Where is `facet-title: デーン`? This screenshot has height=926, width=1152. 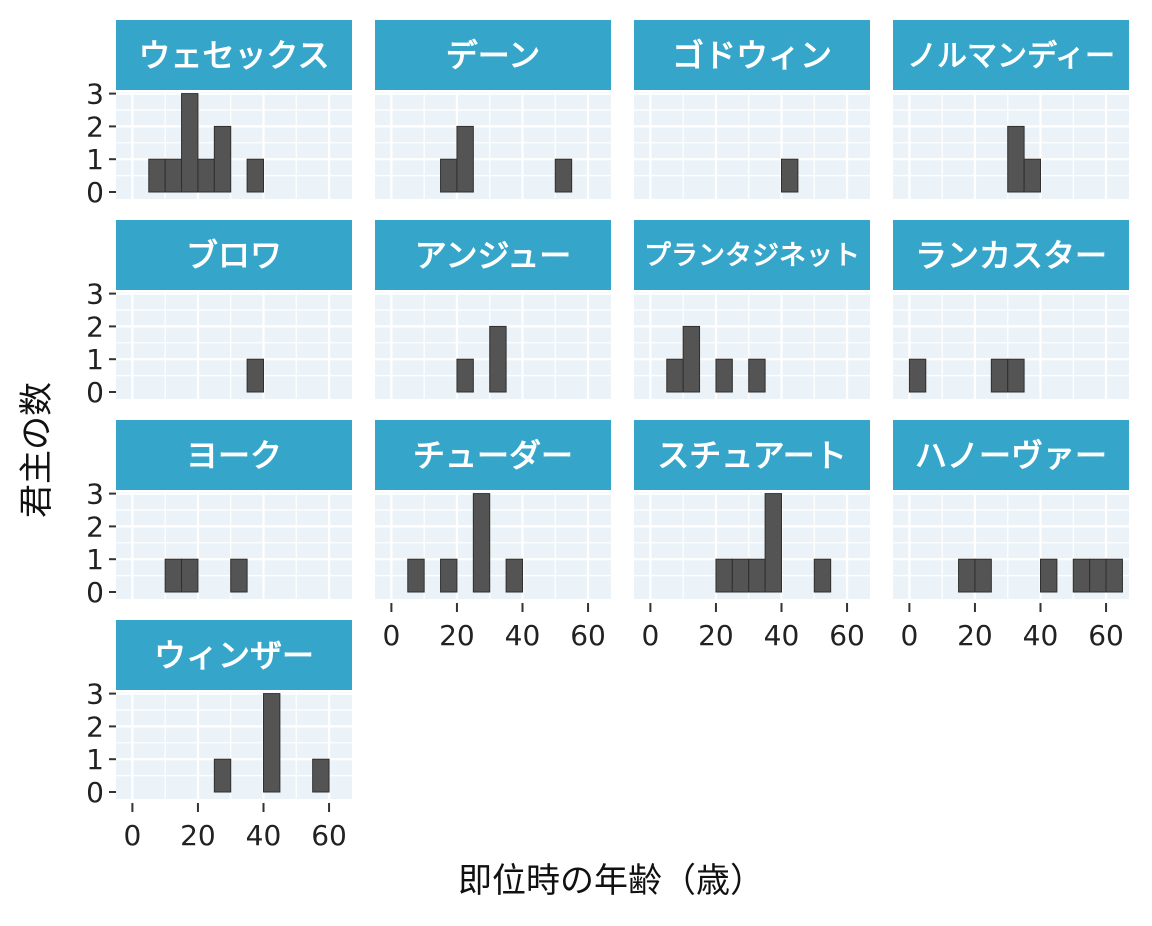
facet-title: デーン is located at coordinates (493, 56).